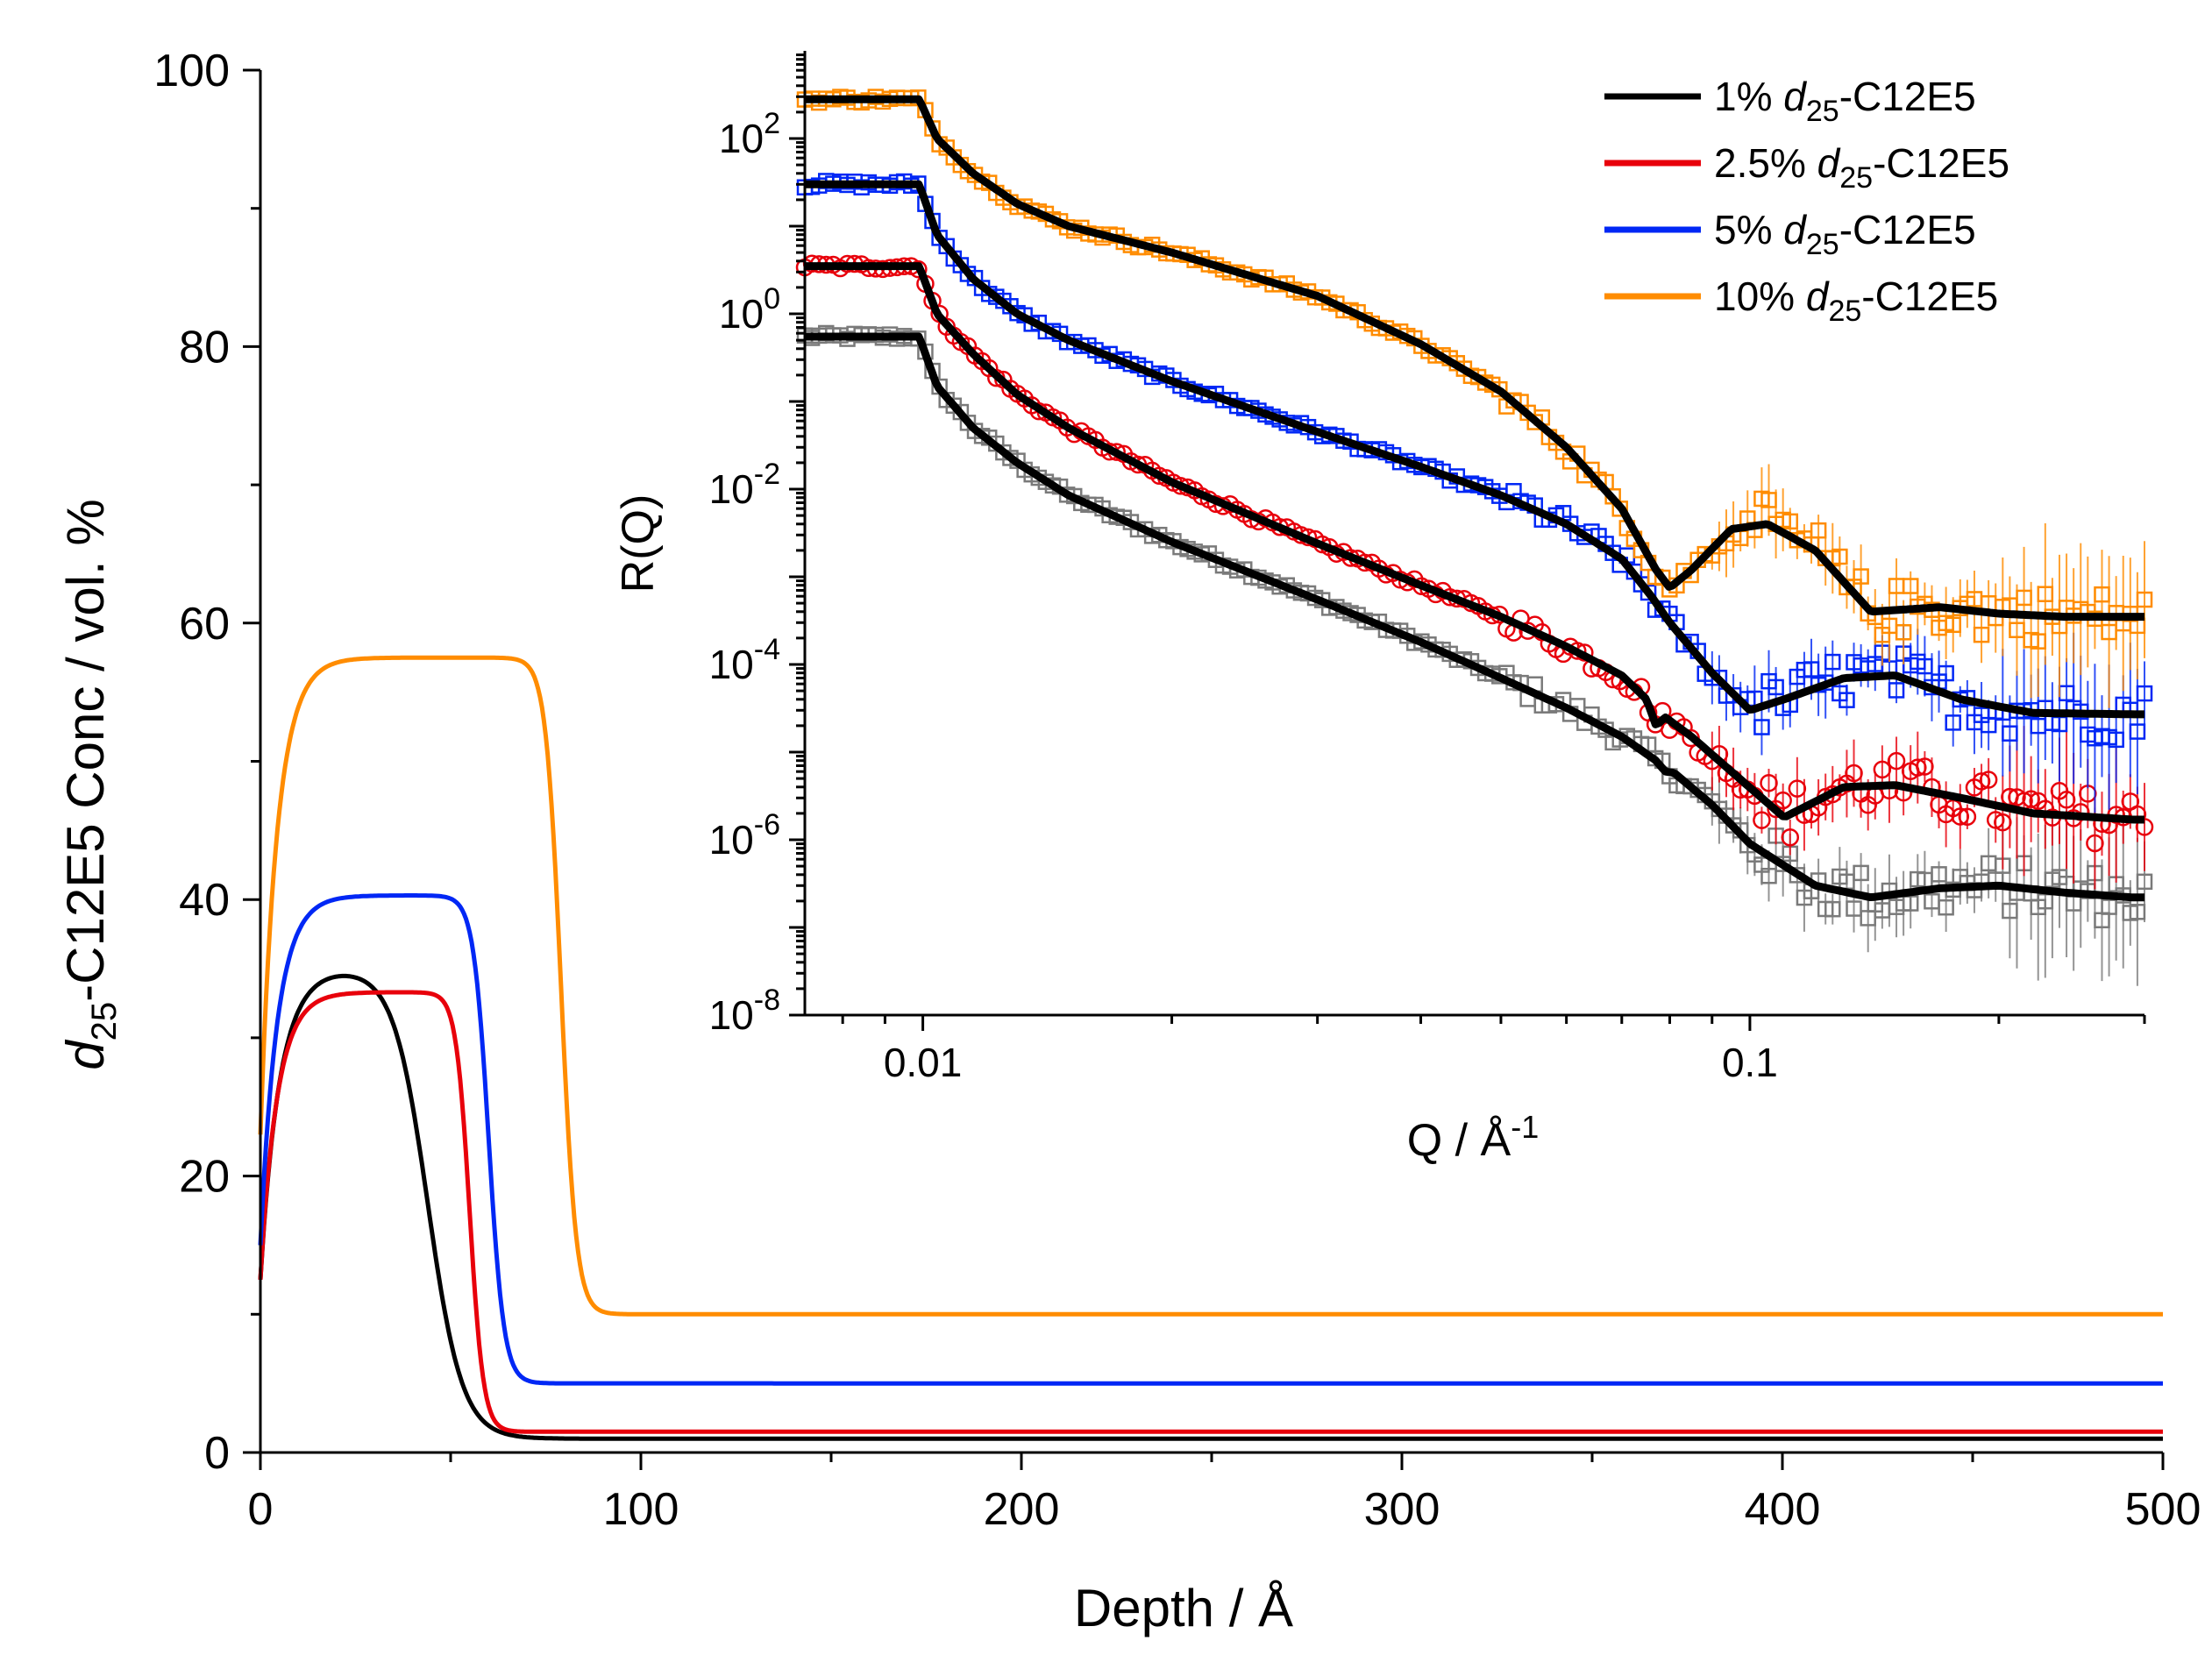 The height and width of the screenshot is (1662, 2212). Describe the element at coordinates (638, 543) in the screenshot. I see `inset-y-axis-title: R(Q)` at that location.